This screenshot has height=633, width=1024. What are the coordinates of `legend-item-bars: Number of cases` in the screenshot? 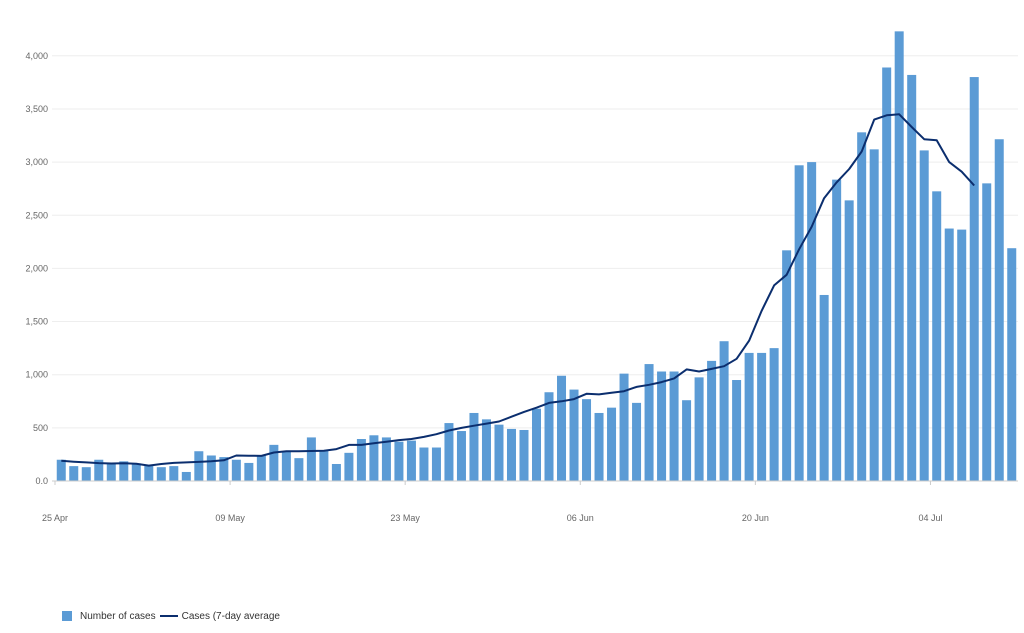 It's located at (109, 616).